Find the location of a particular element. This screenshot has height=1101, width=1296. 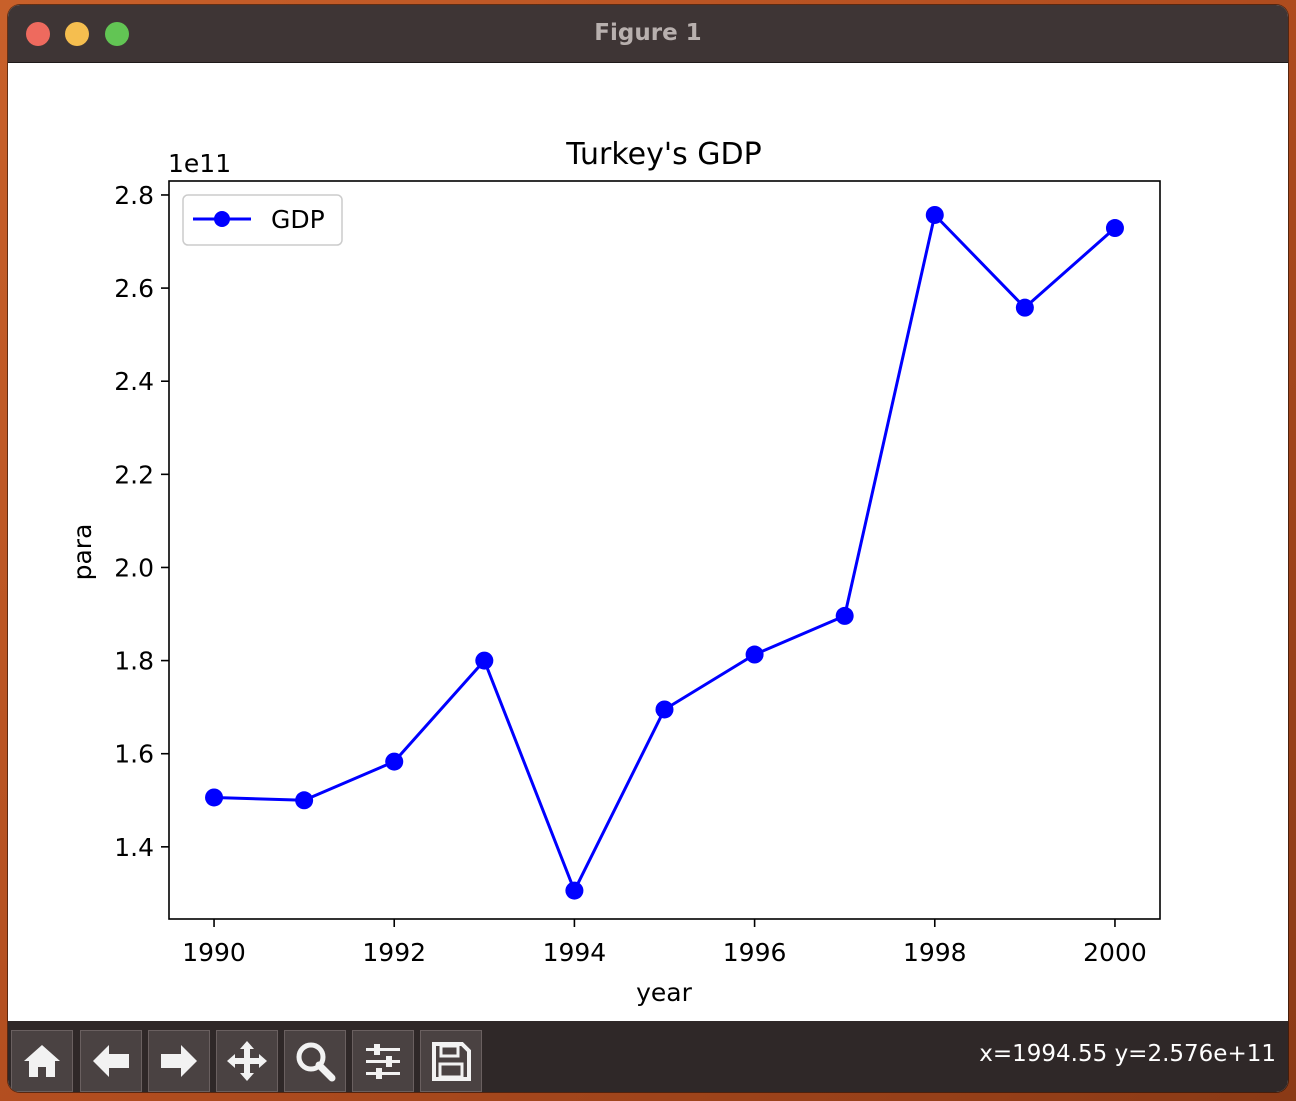

x-axis-ticks: 1990 1992 1994 1996 1998 2000 is located at coordinates (664, 943).